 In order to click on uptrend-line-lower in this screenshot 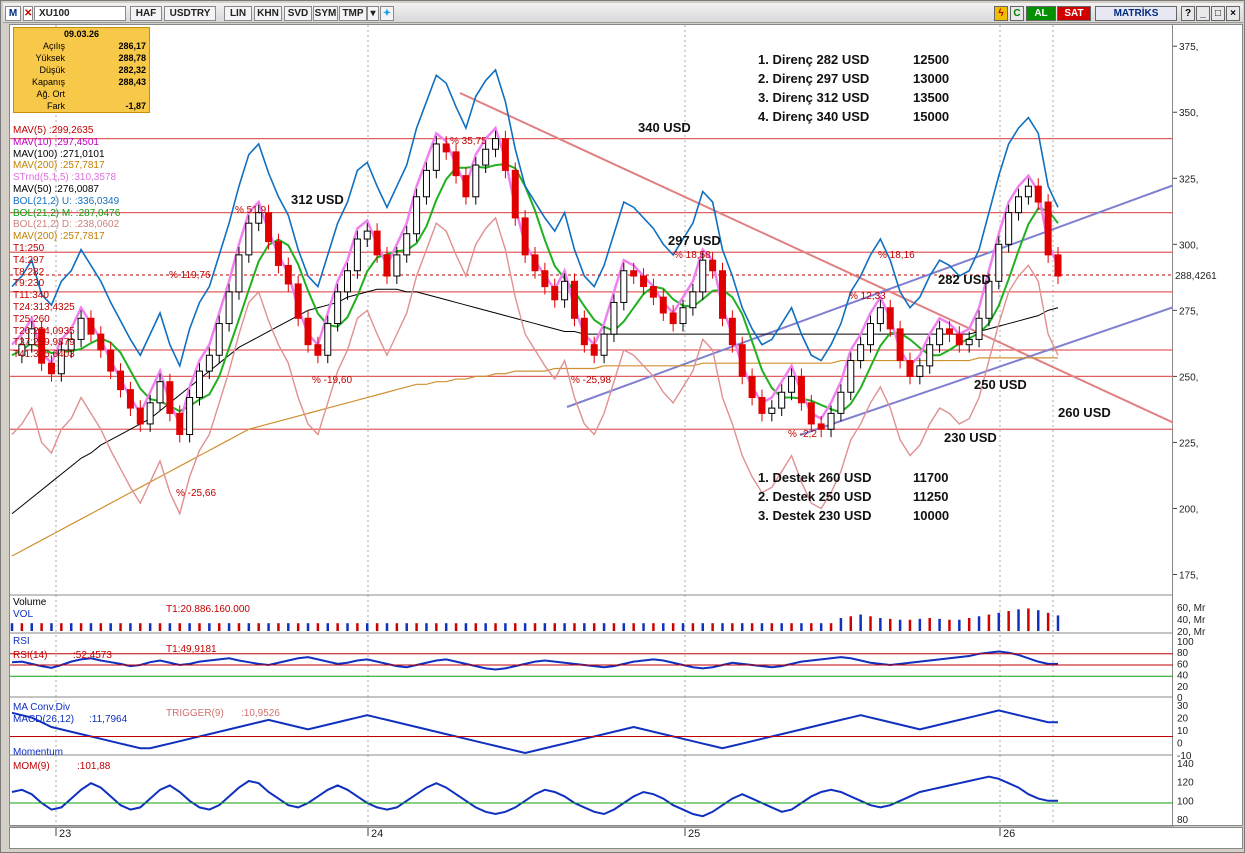, I will do `click(986, 371)`.